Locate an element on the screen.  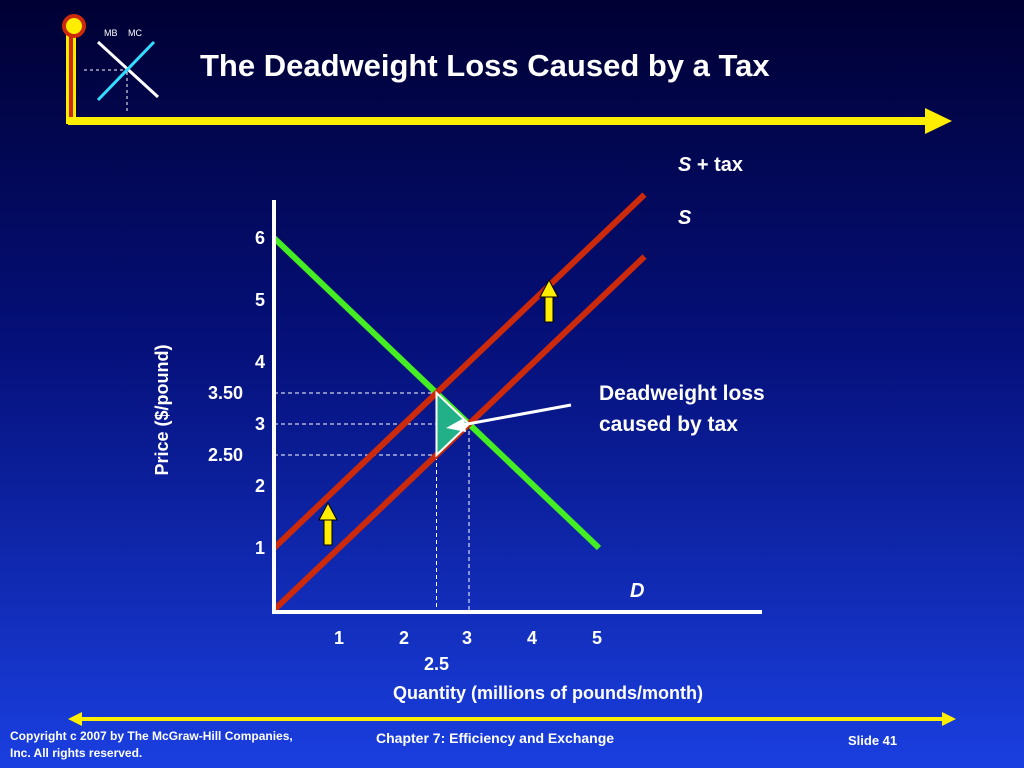
chapter-label: Chapter 7: Efficiency and Exchange is located at coordinates (495, 738).